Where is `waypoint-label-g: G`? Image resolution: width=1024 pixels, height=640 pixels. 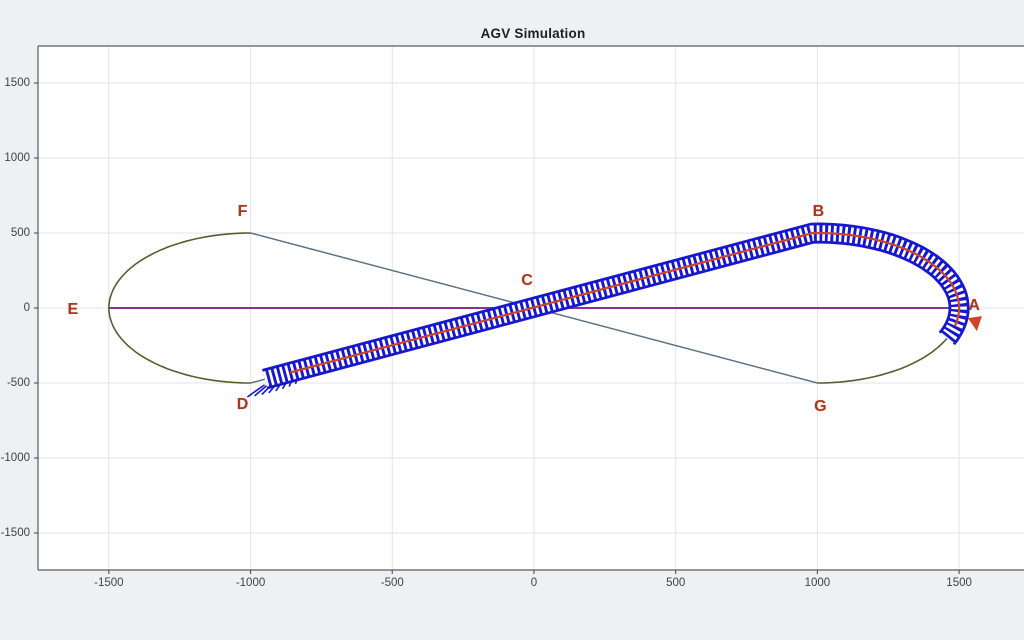 waypoint-label-g: G is located at coordinates (820, 406).